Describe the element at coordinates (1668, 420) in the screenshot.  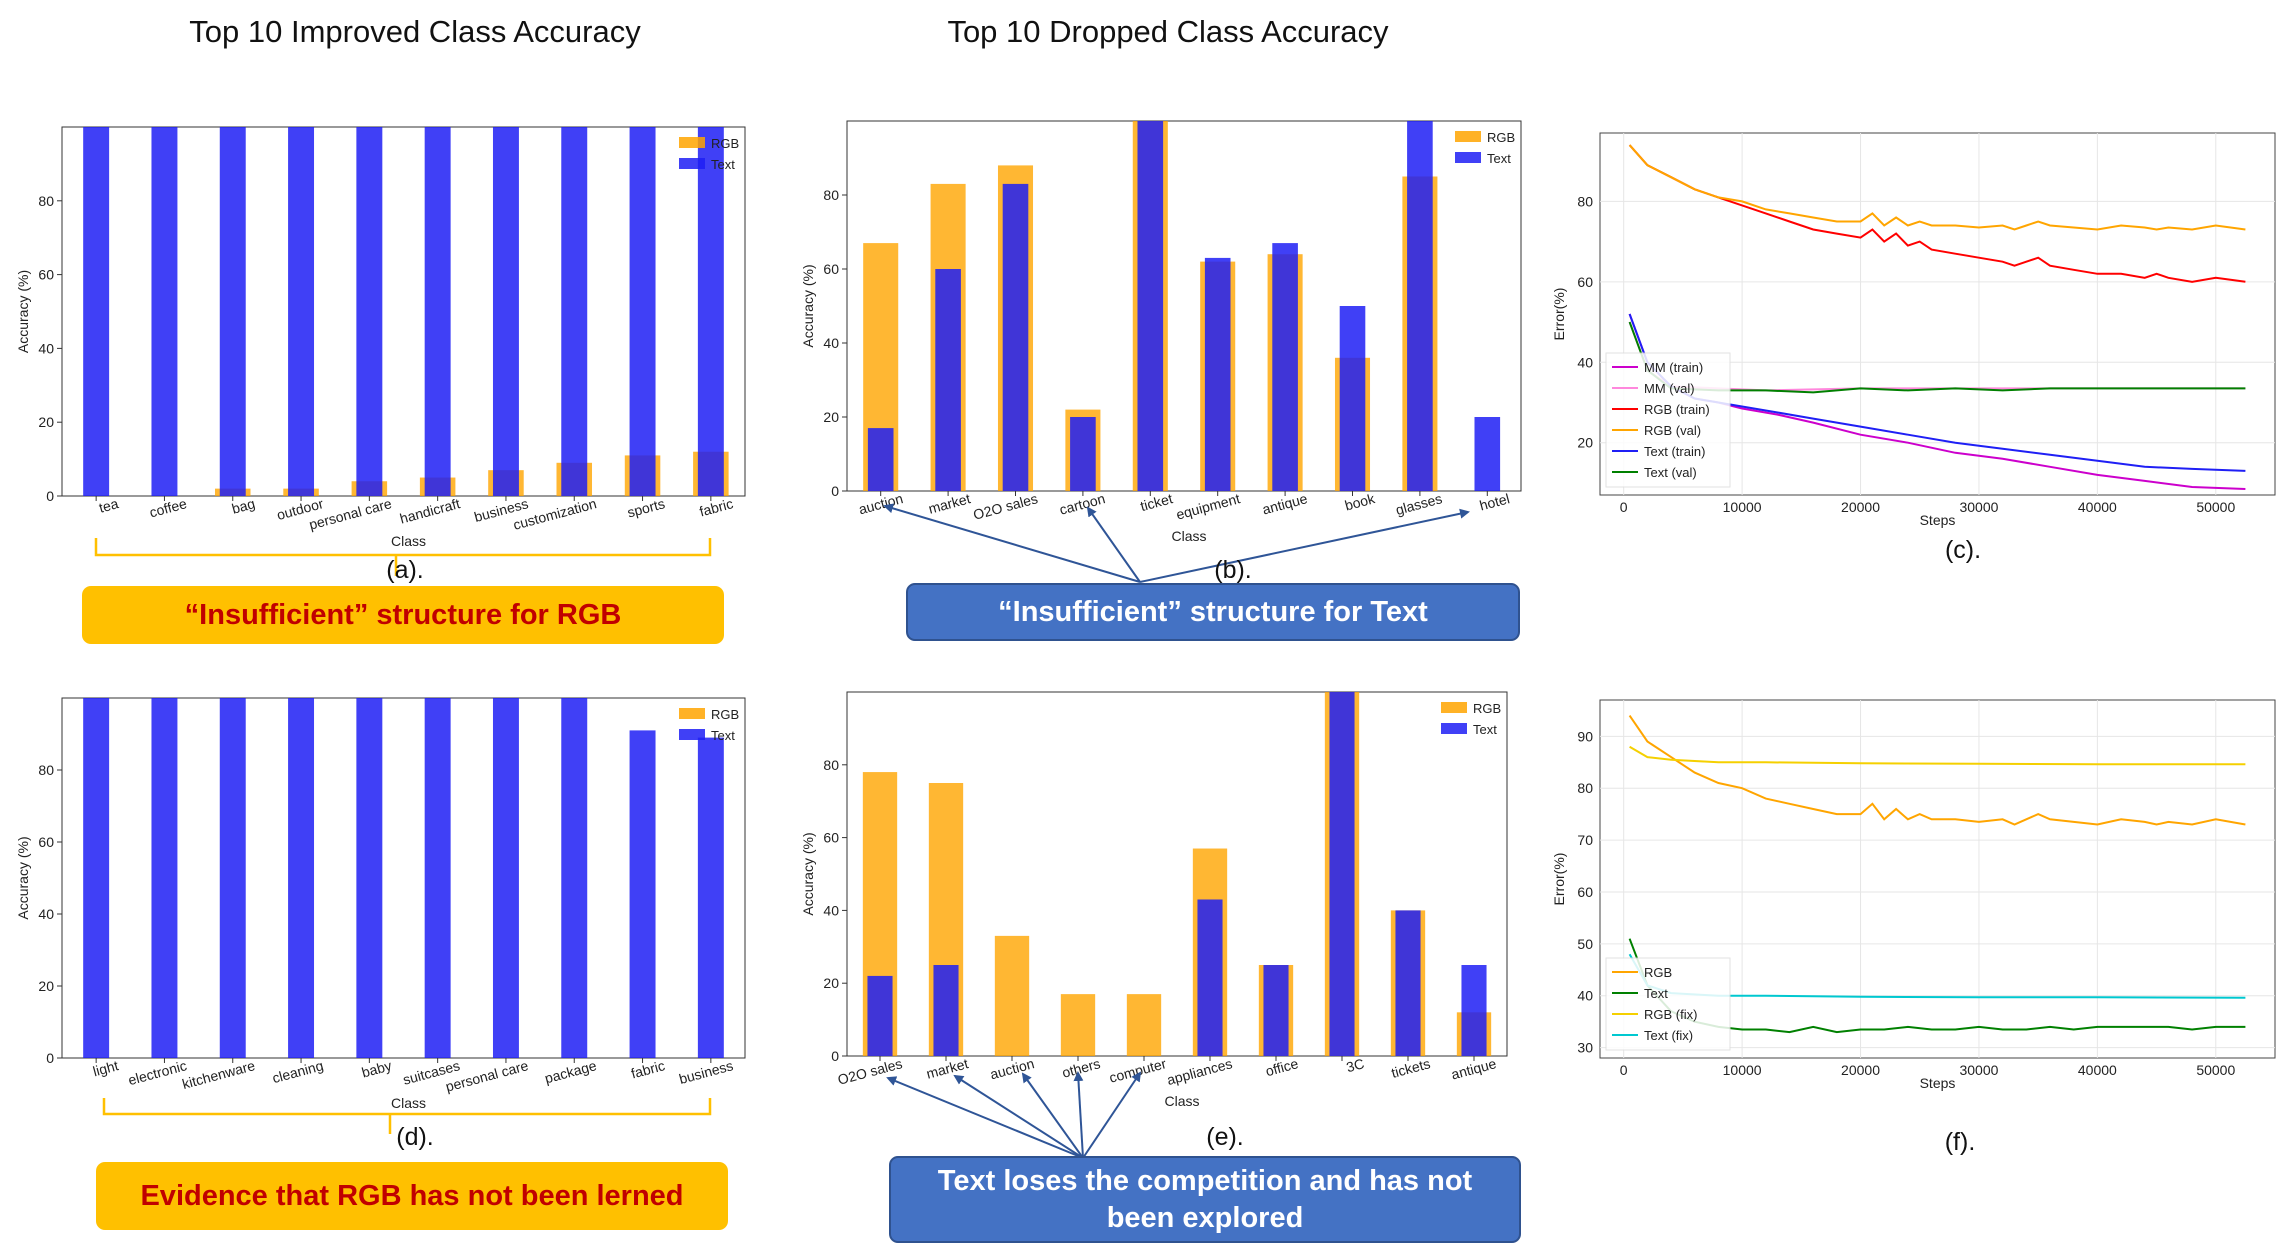
I see `legend-box` at that location.